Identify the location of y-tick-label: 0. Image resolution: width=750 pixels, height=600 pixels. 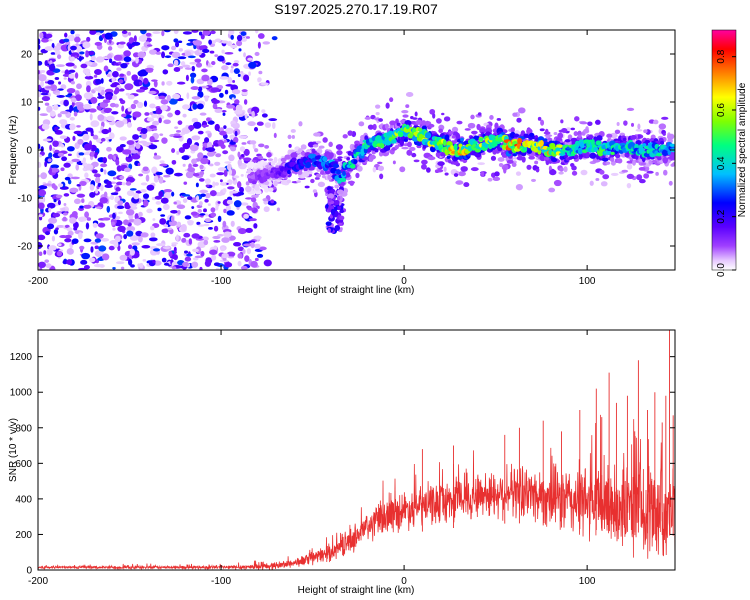
(29, 571).